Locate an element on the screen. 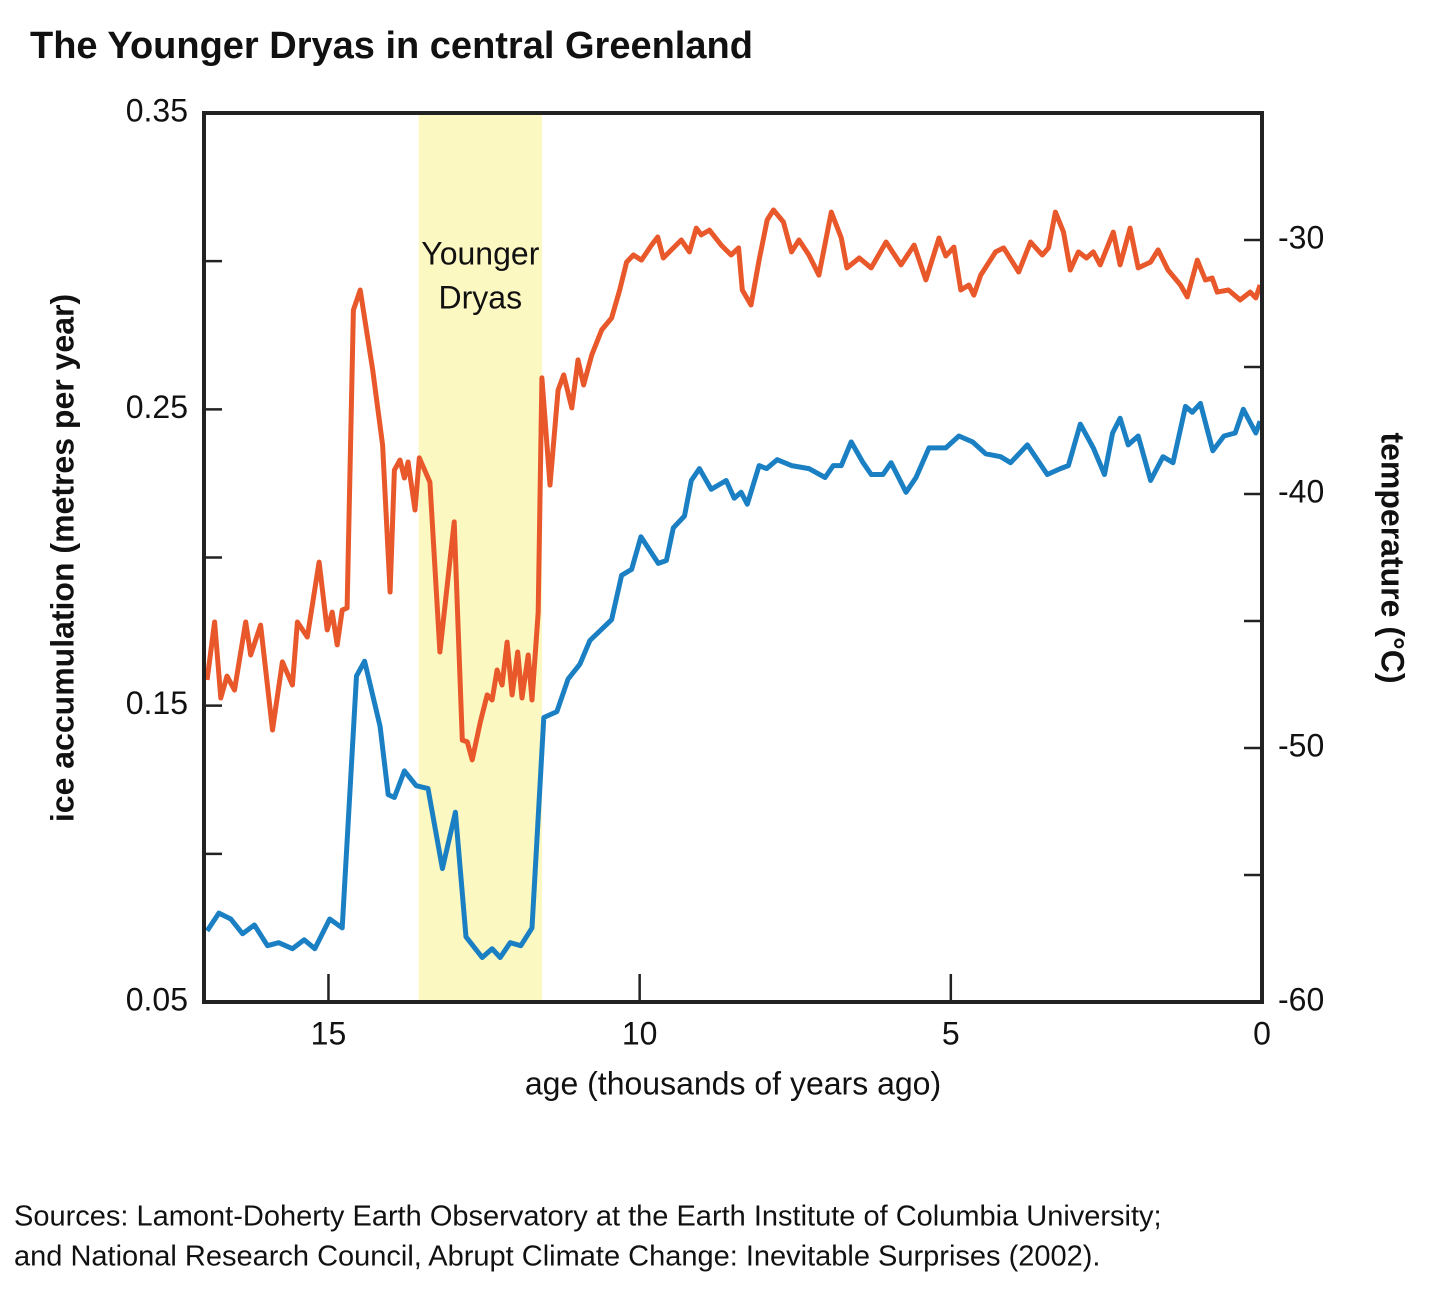 The width and height of the screenshot is (1456, 1294). highlight-label: Dryas is located at coordinates (481, 297).